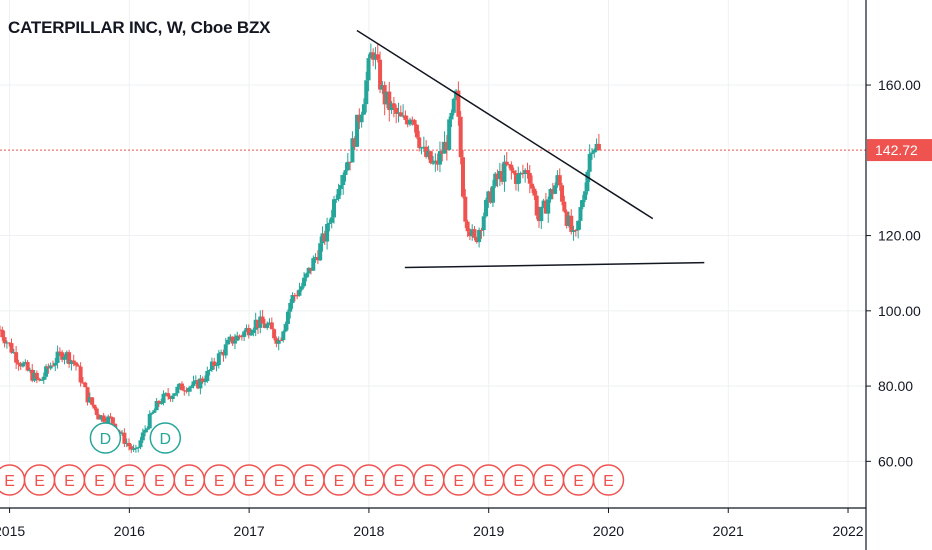  Describe the element at coordinates (12, 531) in the screenshot. I see `x-tick-label: 2015` at that location.